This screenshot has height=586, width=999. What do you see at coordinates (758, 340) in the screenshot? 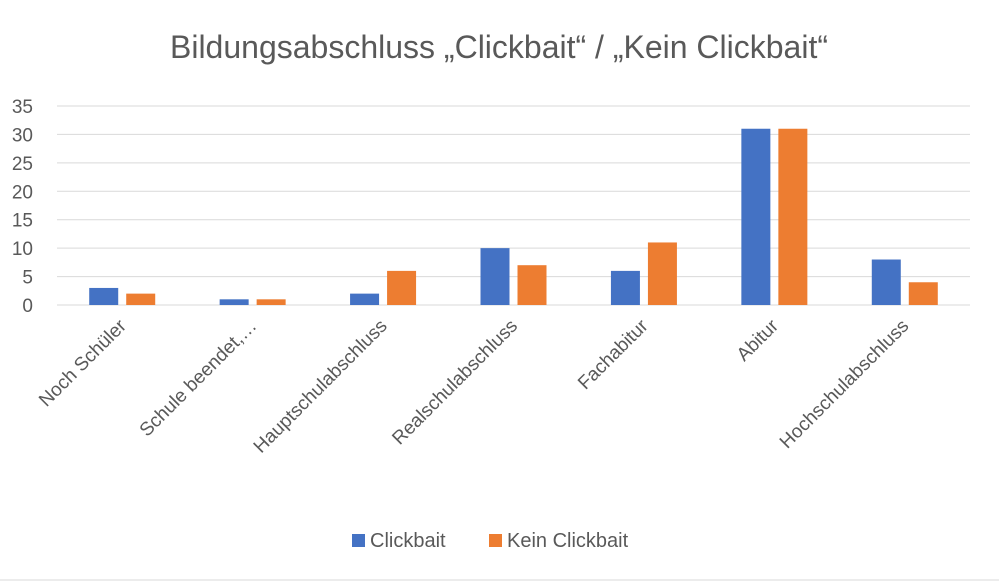
I see `x-tick-label: Abitur` at bounding box center [758, 340].